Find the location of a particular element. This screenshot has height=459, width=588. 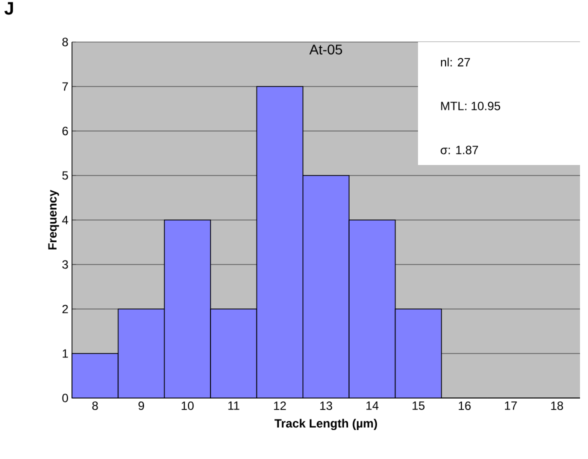

x-tick-label: 13 is located at coordinates (326, 406).